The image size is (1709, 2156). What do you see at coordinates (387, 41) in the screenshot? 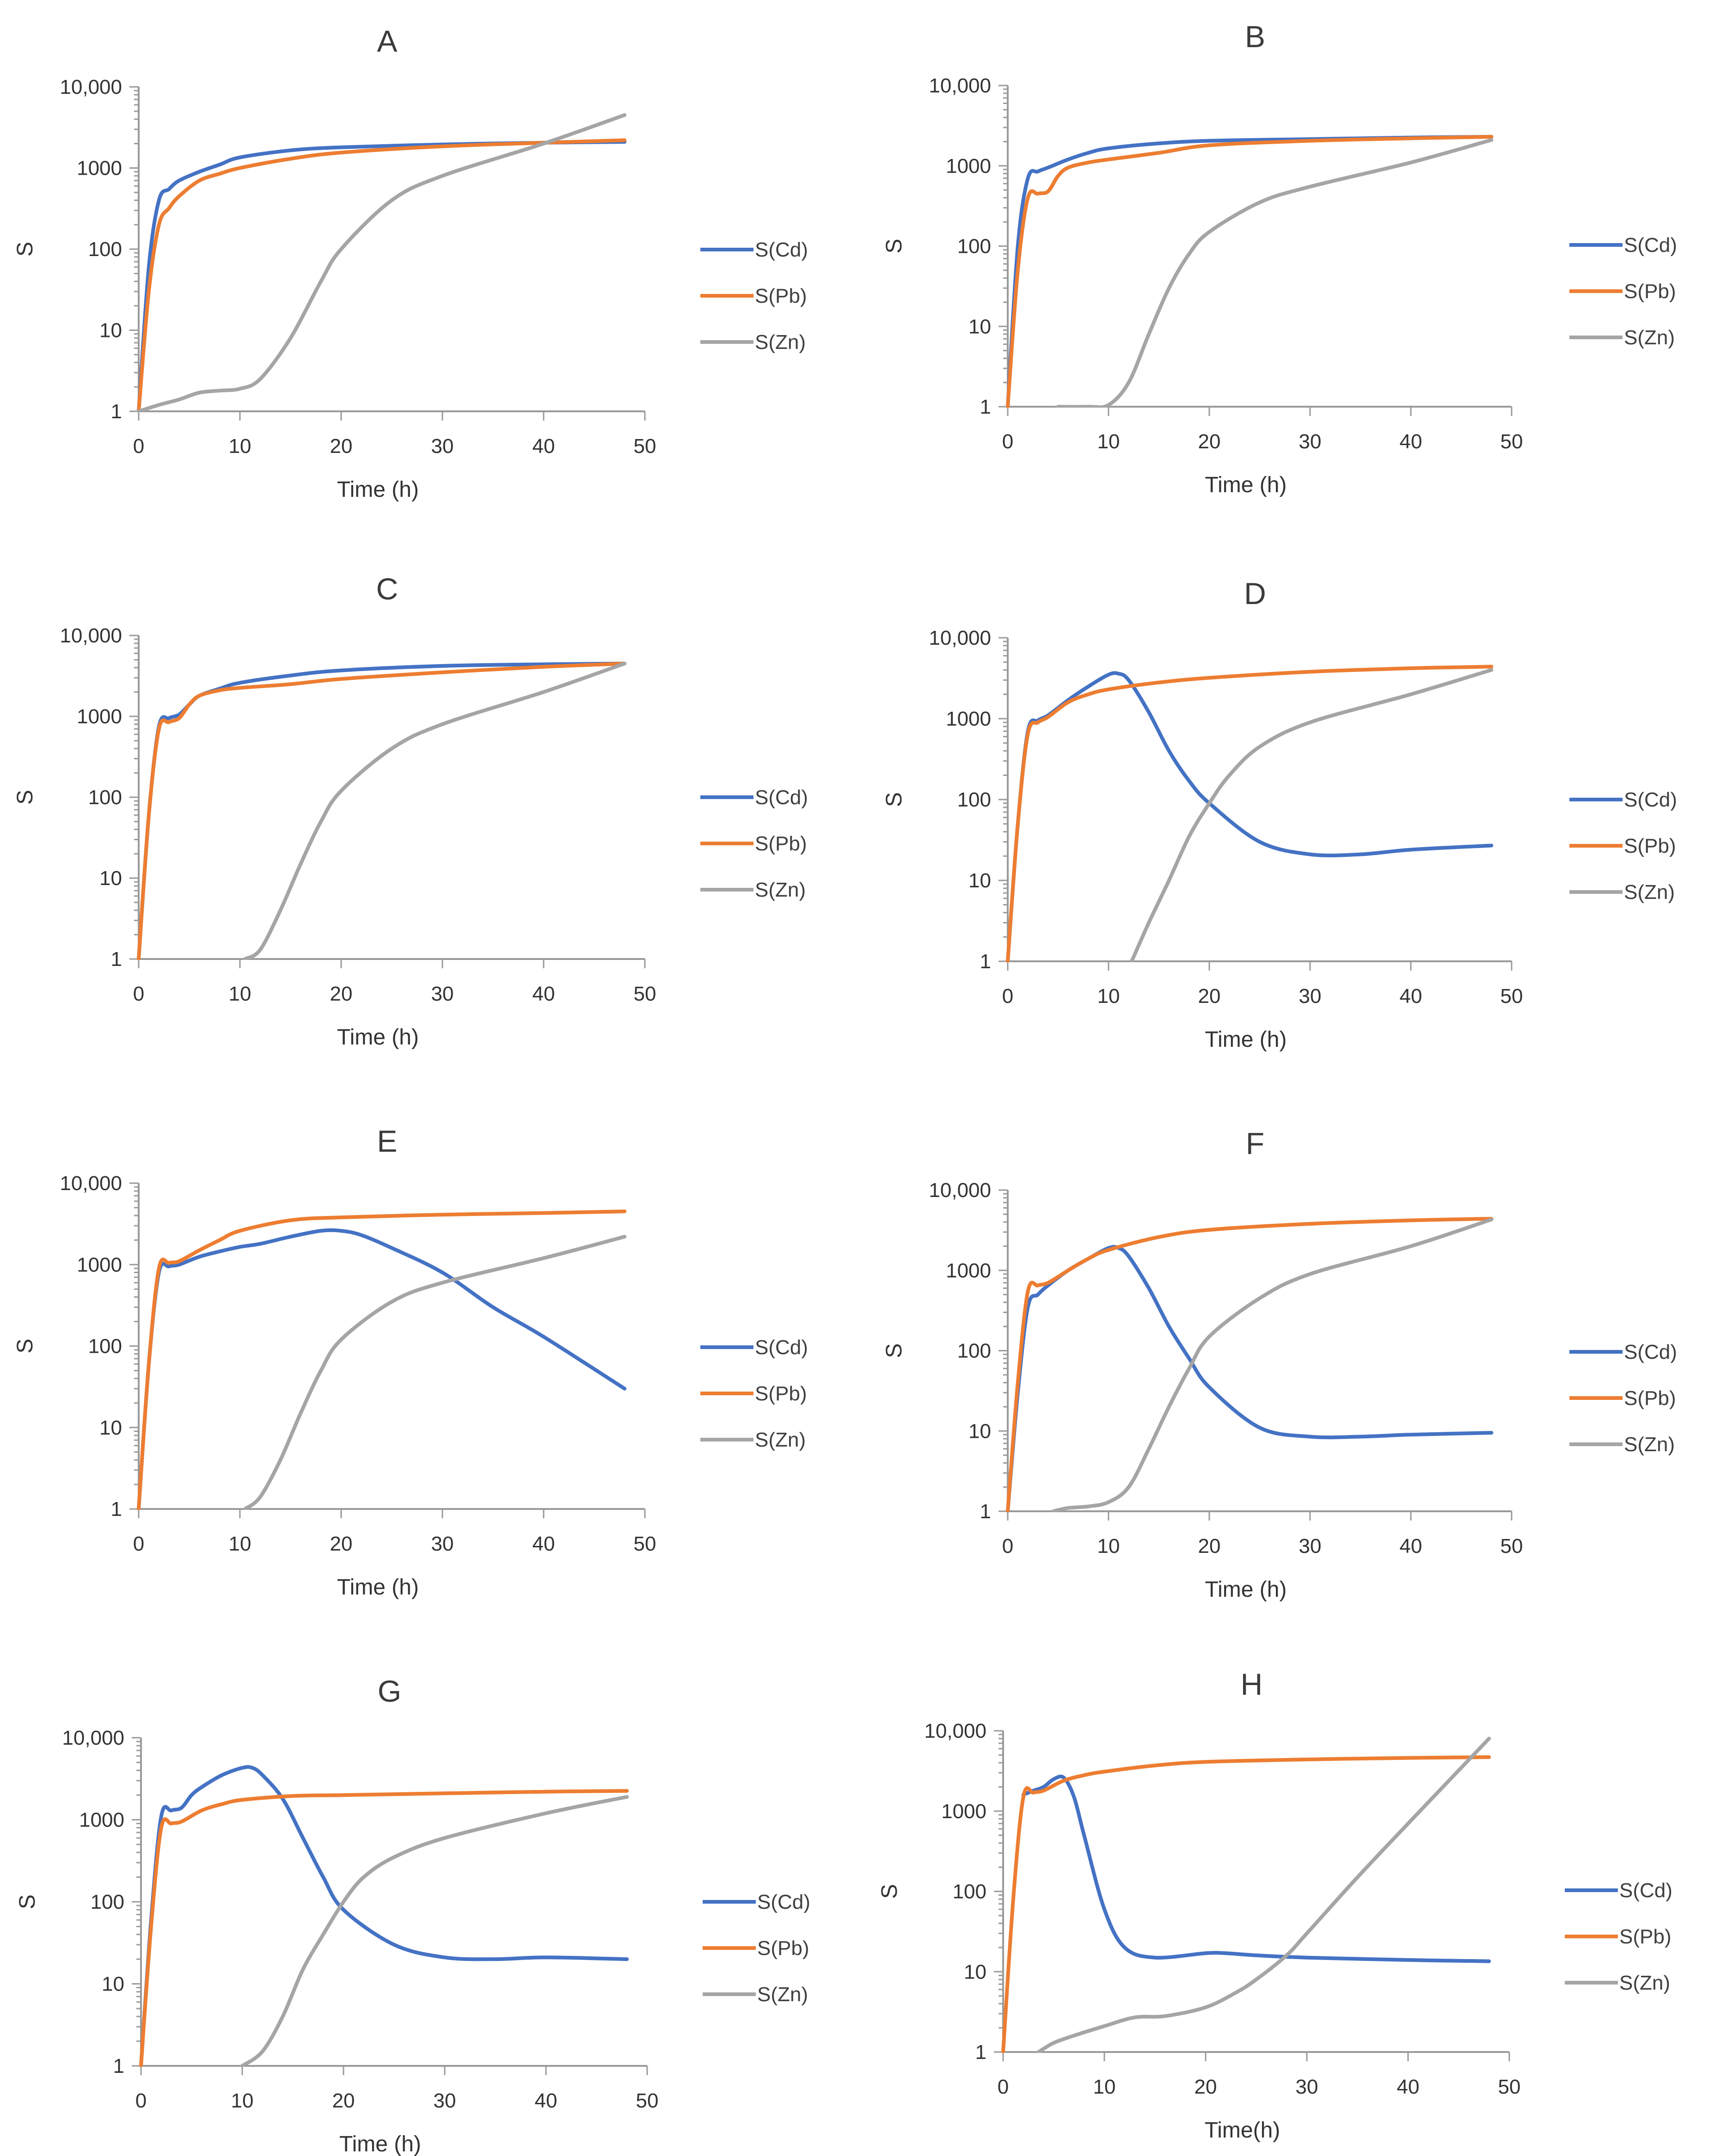
I see `chart-title: A` at bounding box center [387, 41].